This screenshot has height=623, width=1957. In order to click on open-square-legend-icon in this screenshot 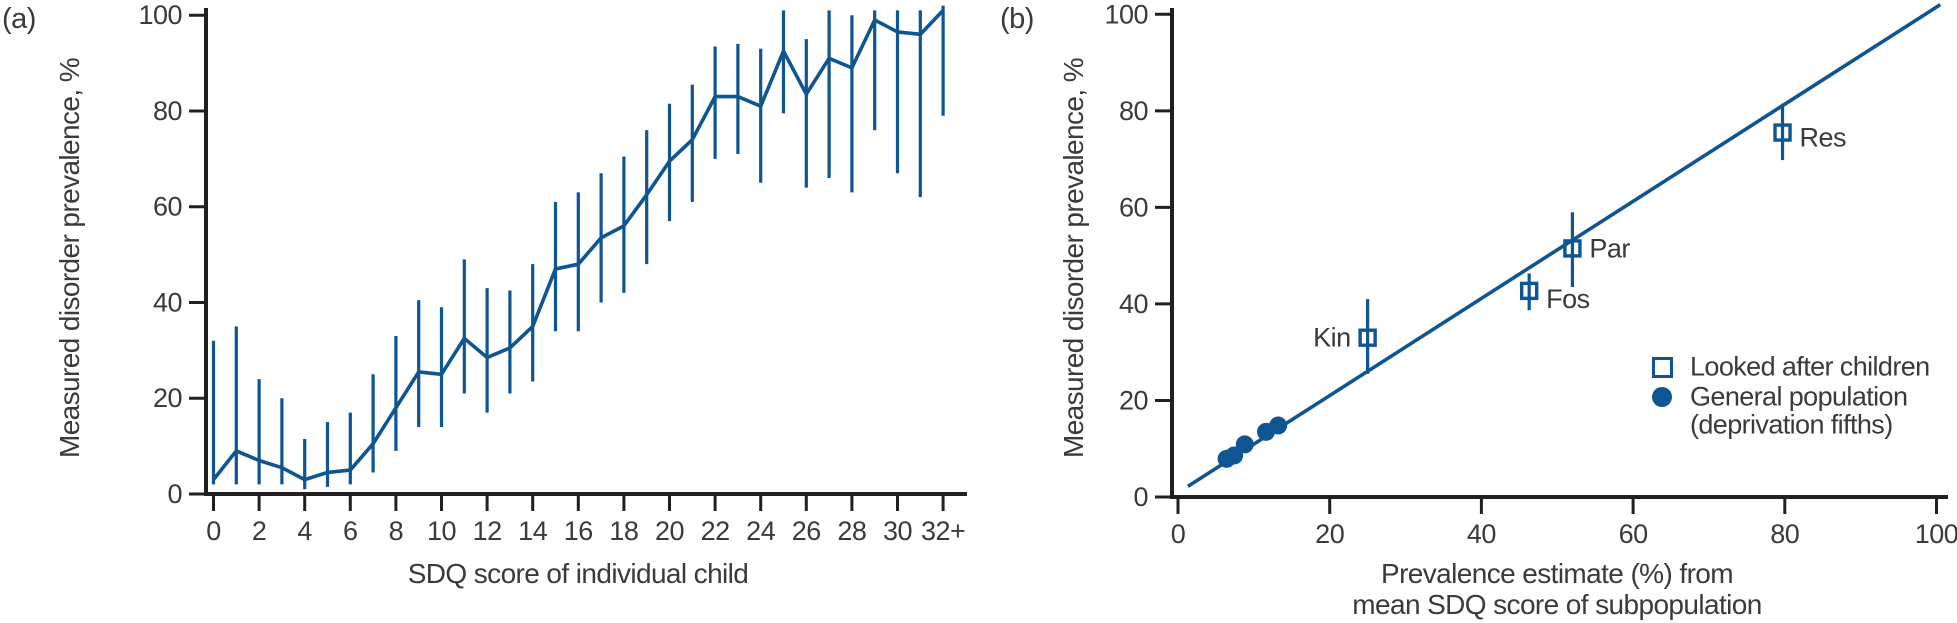, I will do `click(1662, 367)`.